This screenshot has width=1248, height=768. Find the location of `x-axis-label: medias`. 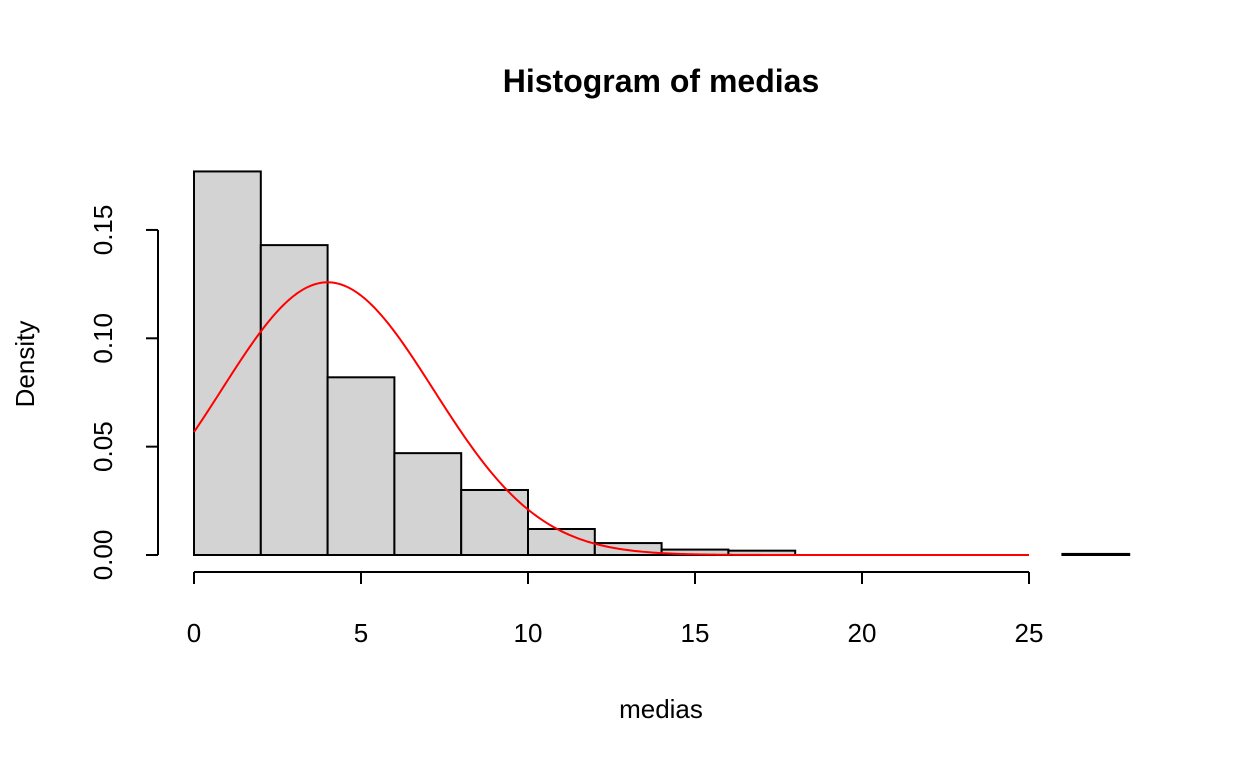

x-axis-label: medias is located at coordinates (661, 709).